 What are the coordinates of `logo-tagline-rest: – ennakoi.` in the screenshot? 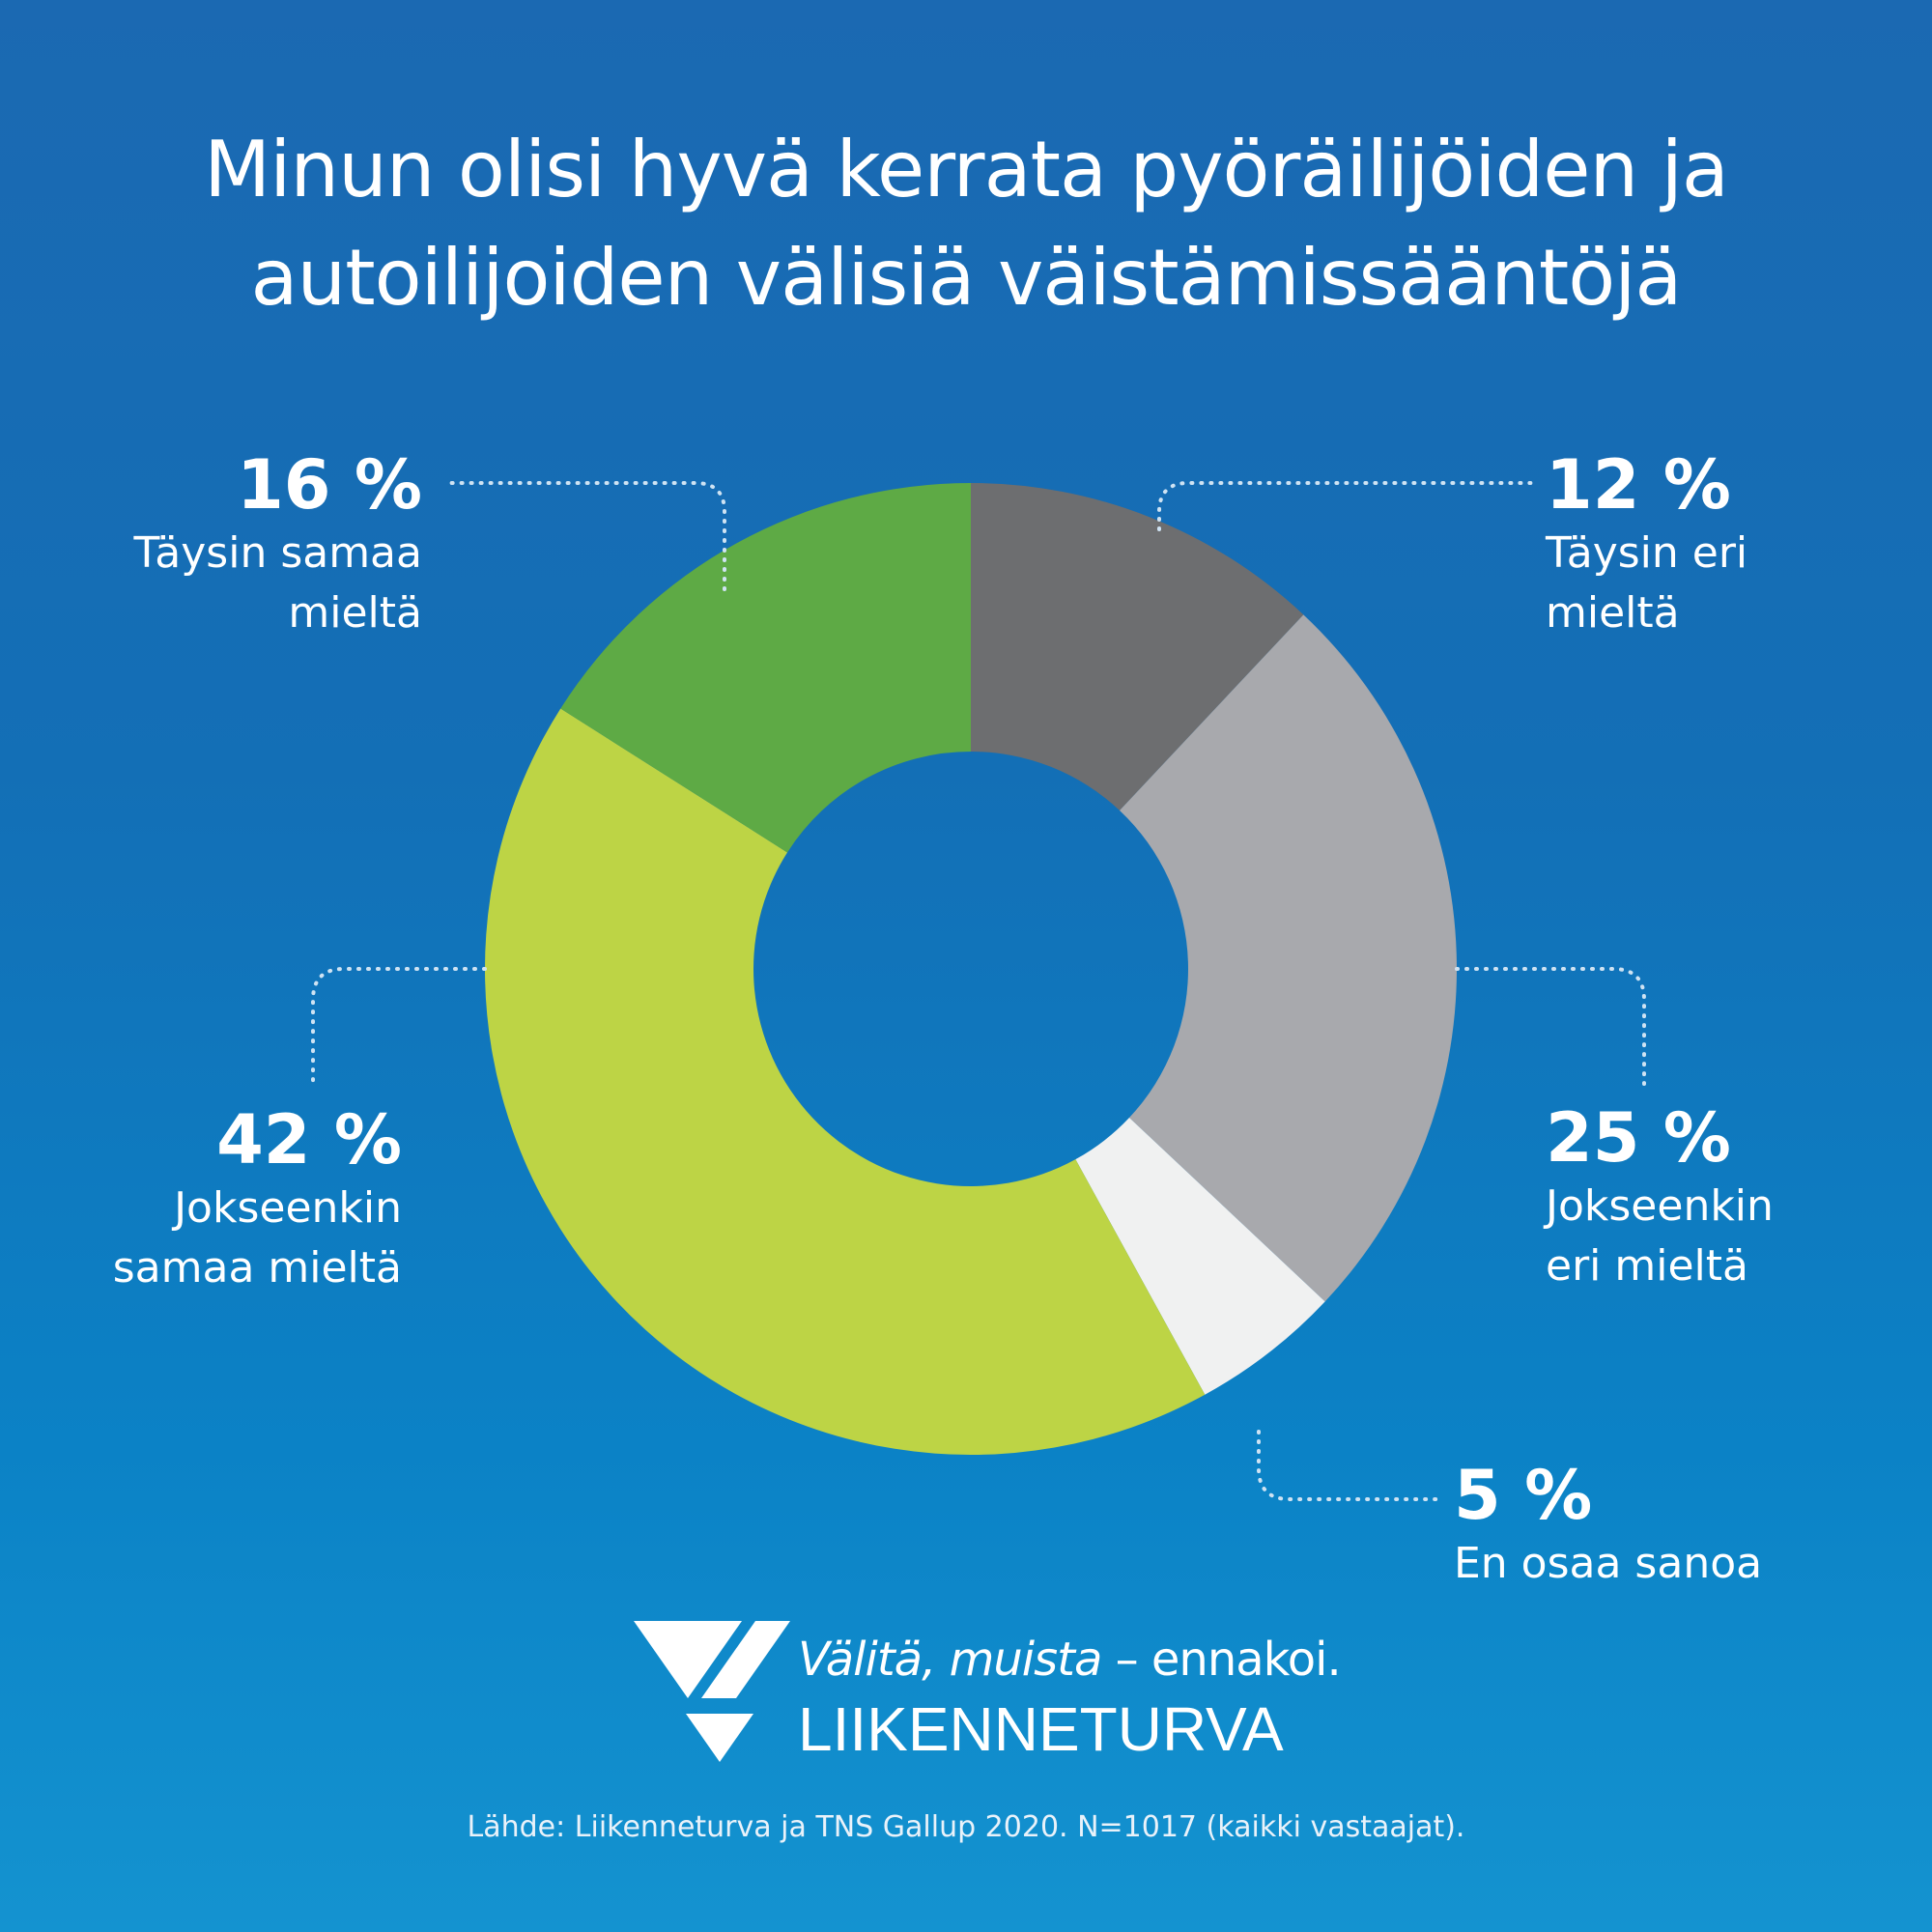 It's located at (1221, 1660).